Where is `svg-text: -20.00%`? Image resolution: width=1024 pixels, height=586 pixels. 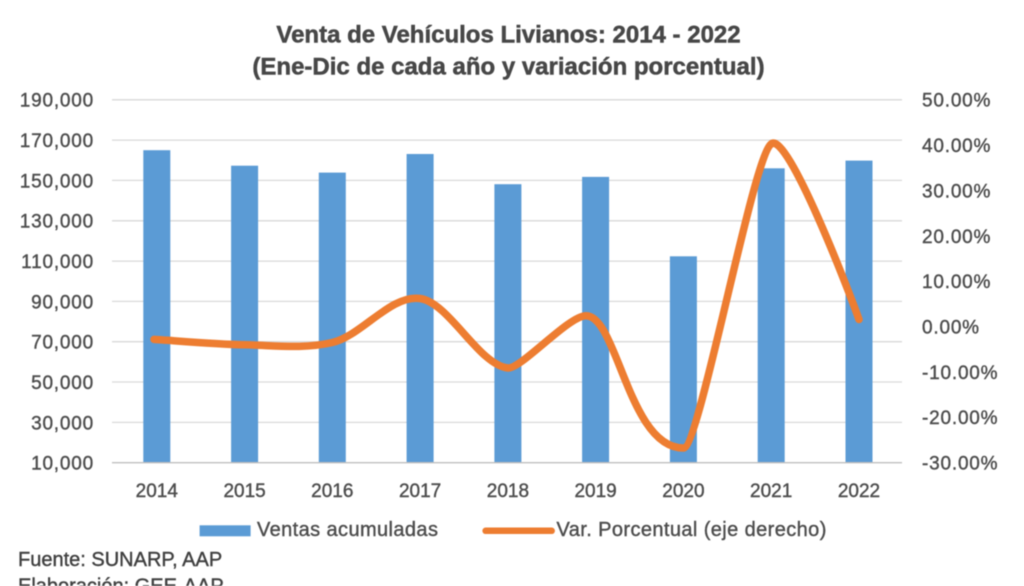
svg-text: -20.00% is located at coordinates (960, 418).